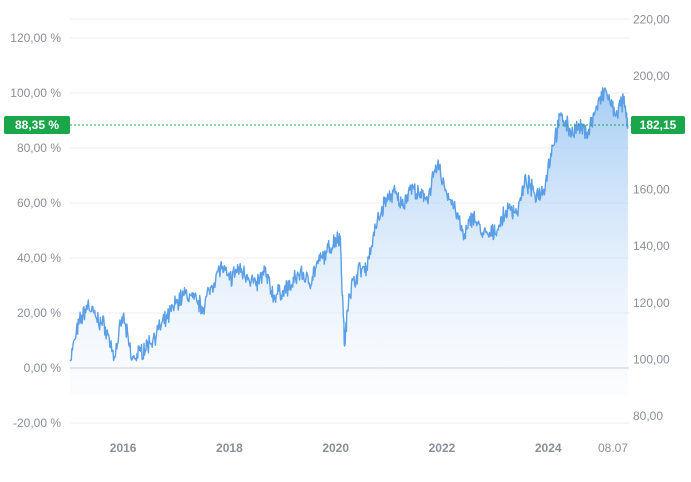 The width and height of the screenshot is (691, 482). I want to click on right-tick-label: 100,00, so click(651, 360).